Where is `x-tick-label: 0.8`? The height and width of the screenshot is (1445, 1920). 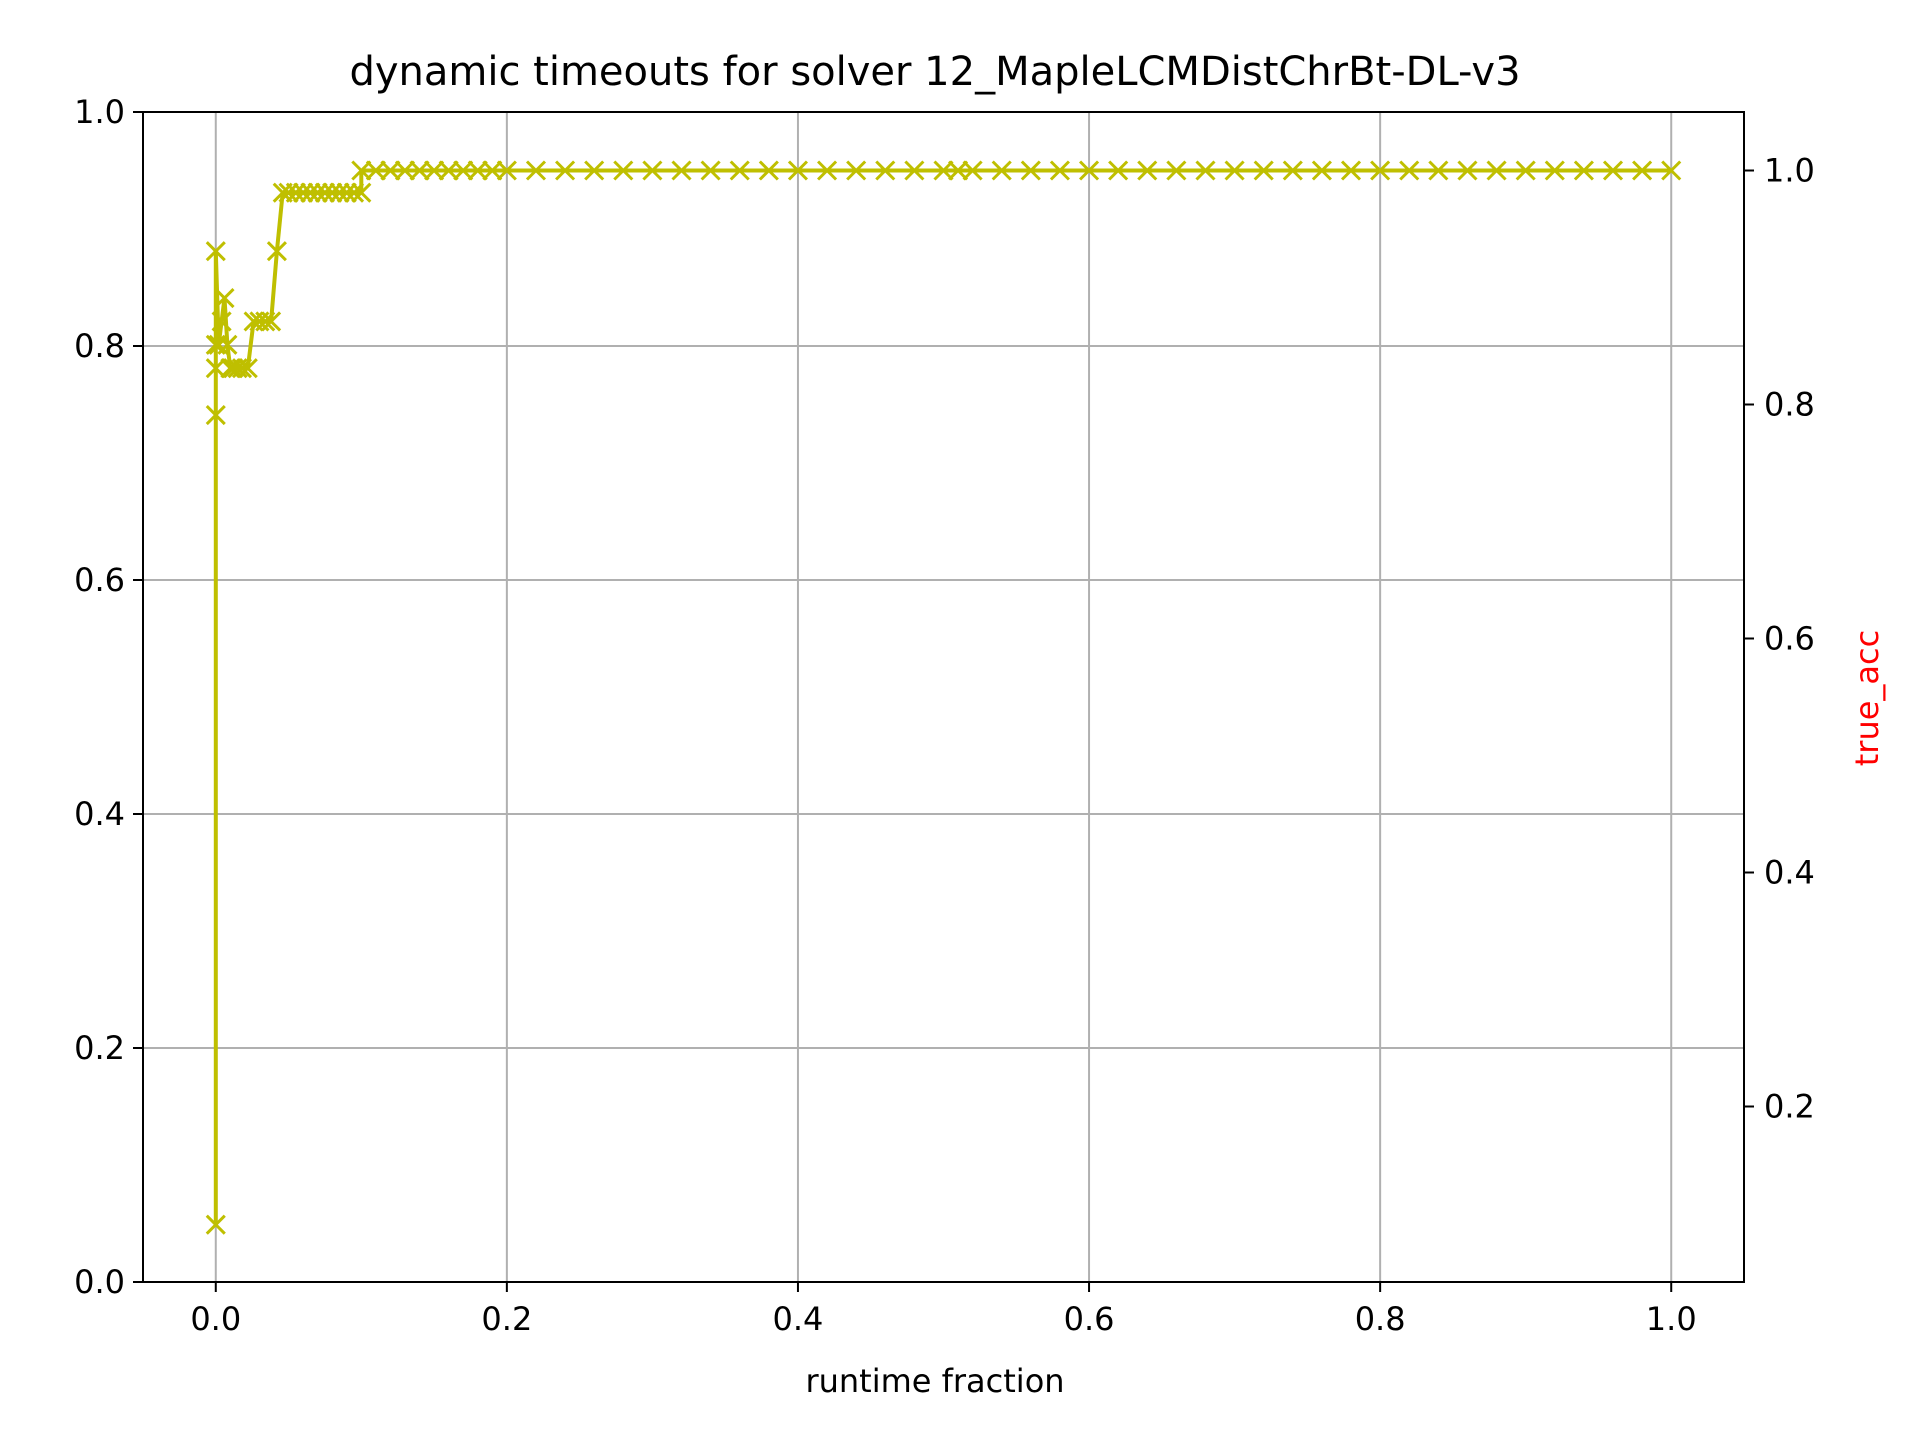
x-tick-label: 0.8 is located at coordinates (1380, 1319).